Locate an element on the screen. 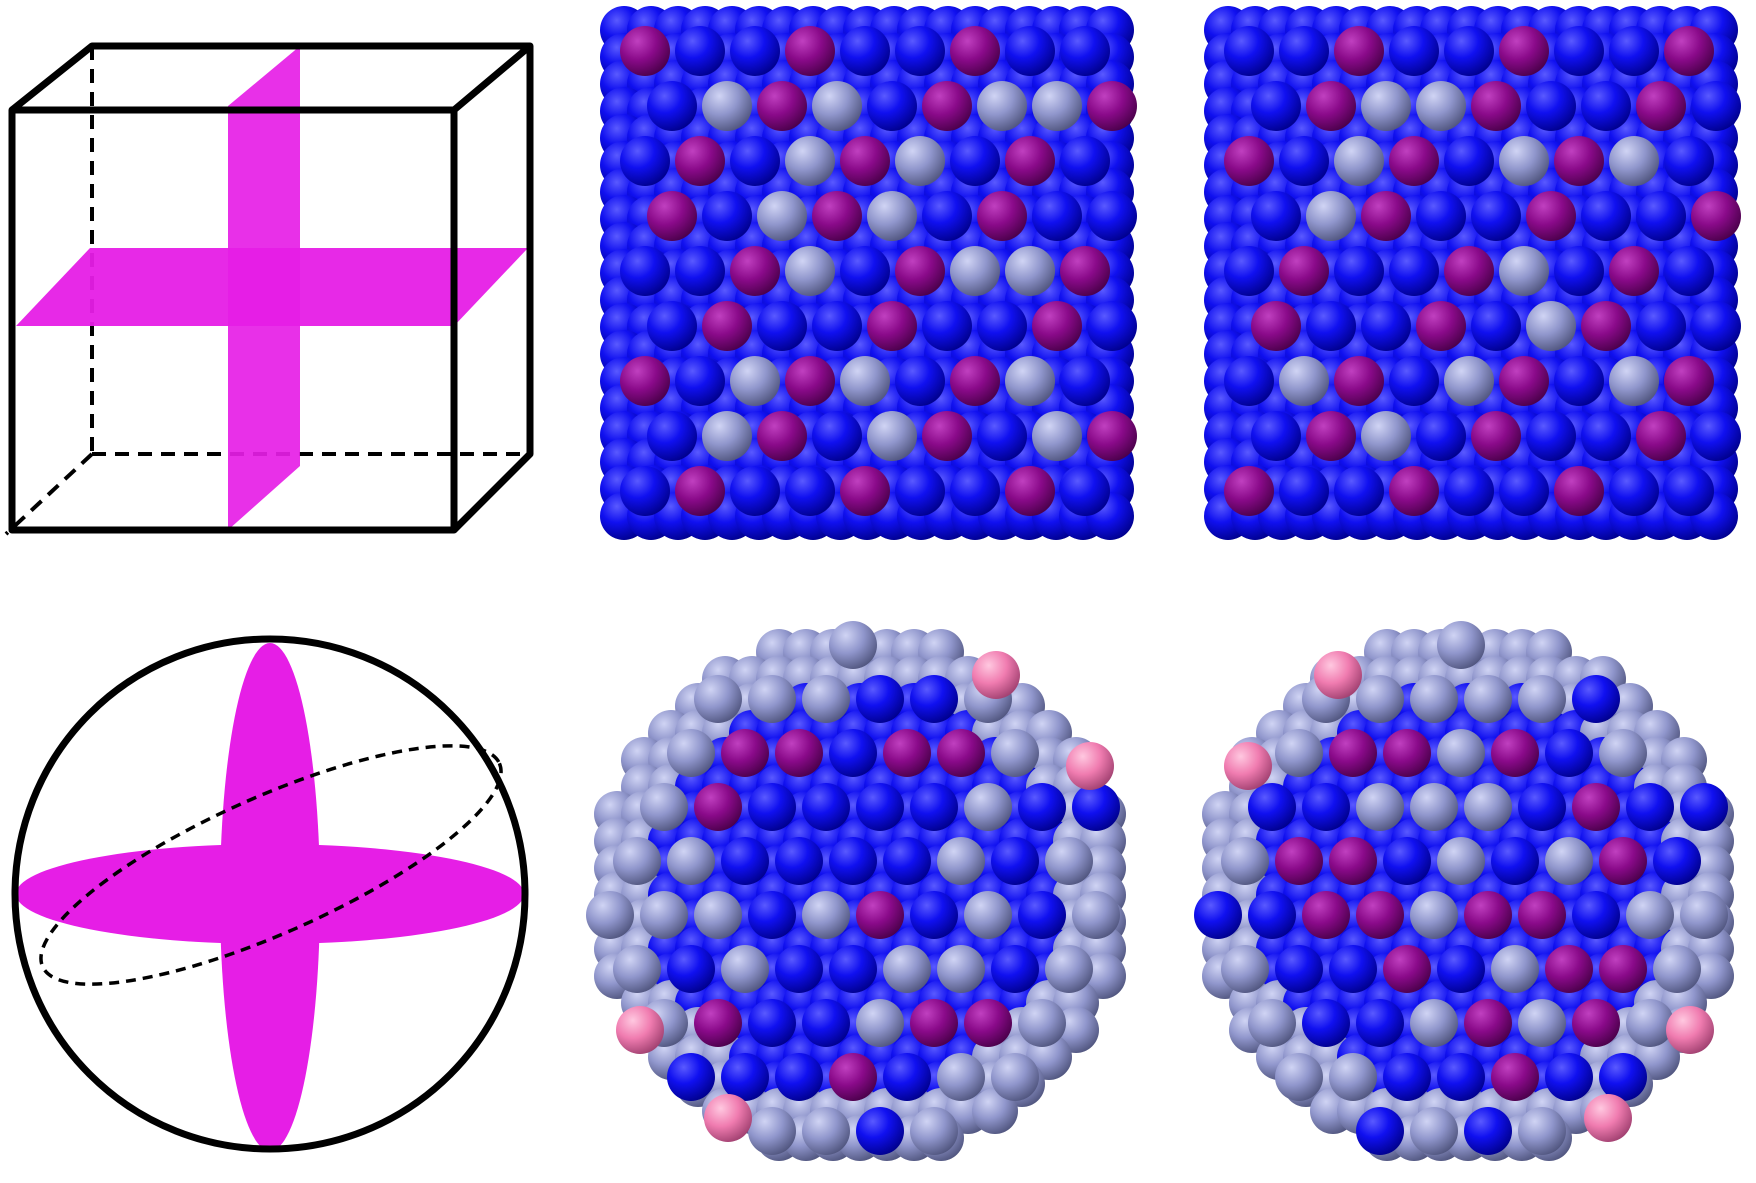 This screenshot has width=1756, height=1183. sphere-outline is located at coordinates (270, 894).